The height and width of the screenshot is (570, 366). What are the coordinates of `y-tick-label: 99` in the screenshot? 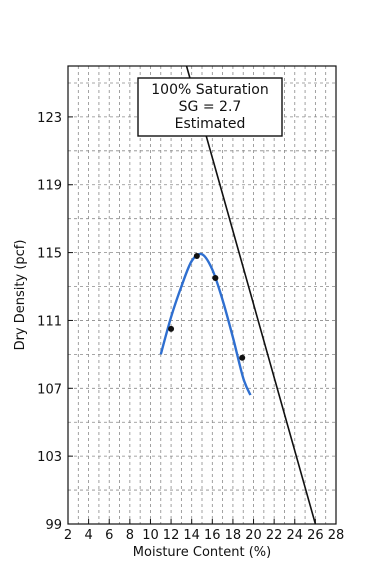 It's located at (53, 525).